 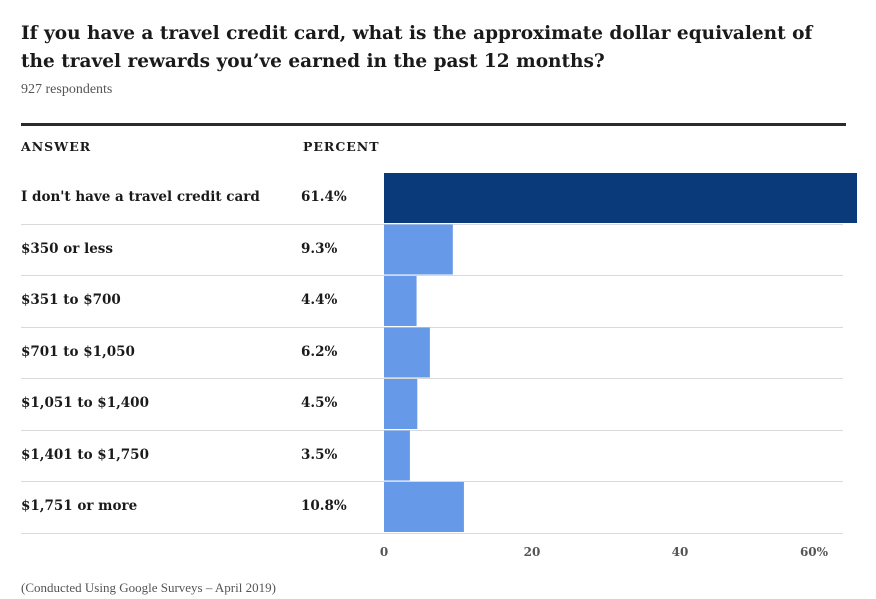 What do you see at coordinates (319, 248) in the screenshot?
I see `percent-value: 9.3%` at bounding box center [319, 248].